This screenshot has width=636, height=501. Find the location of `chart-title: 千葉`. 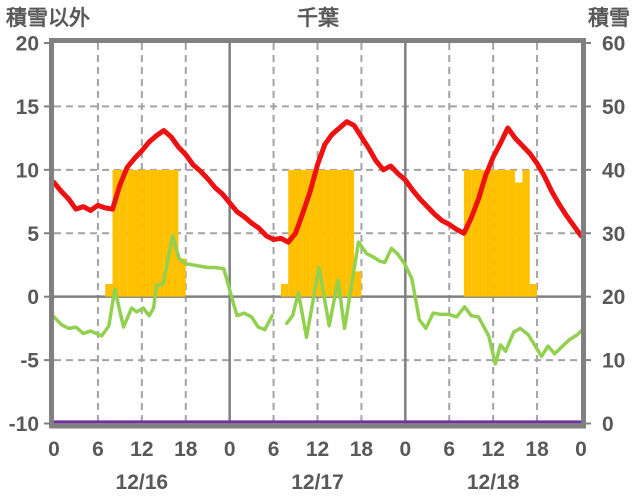

chart-title: 千葉 is located at coordinates (318, 18).